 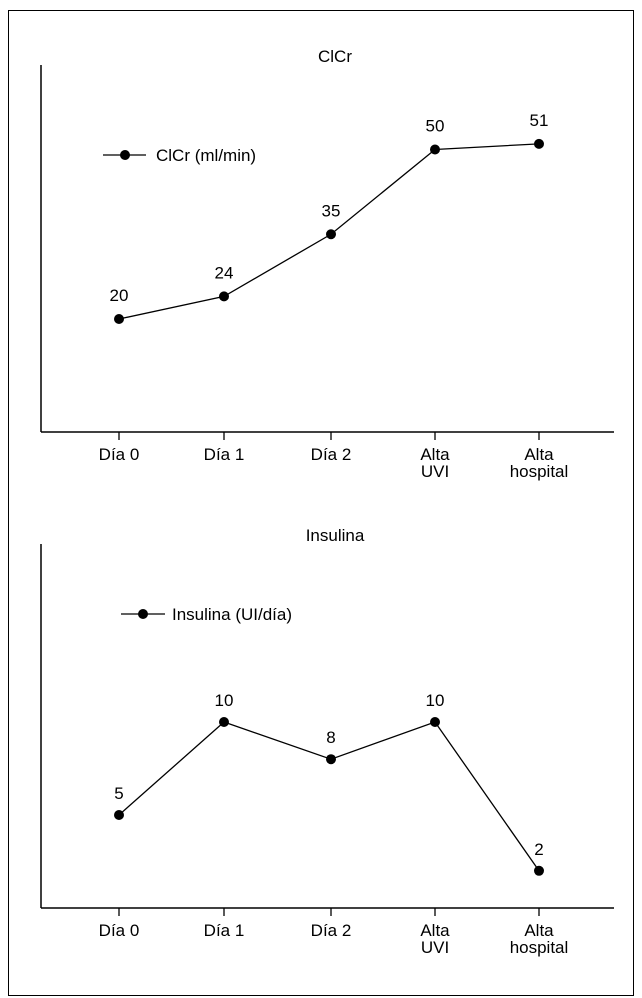 What do you see at coordinates (335, 56) in the screenshot?
I see `chart-title: ClCr` at bounding box center [335, 56].